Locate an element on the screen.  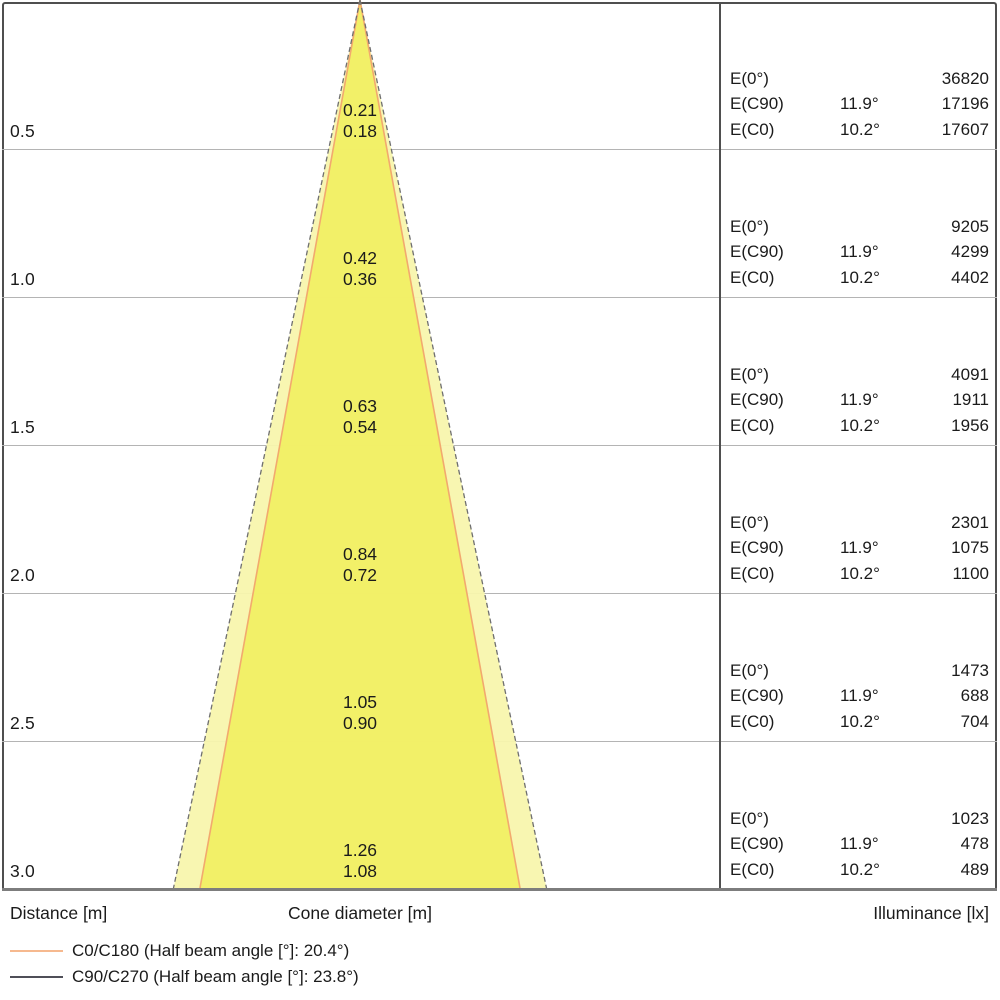
illuminance-block: E(0°) 1023 E(C90) 11.9° 478 E(C0) 10.2° 489 is located at coordinates (859, 845).